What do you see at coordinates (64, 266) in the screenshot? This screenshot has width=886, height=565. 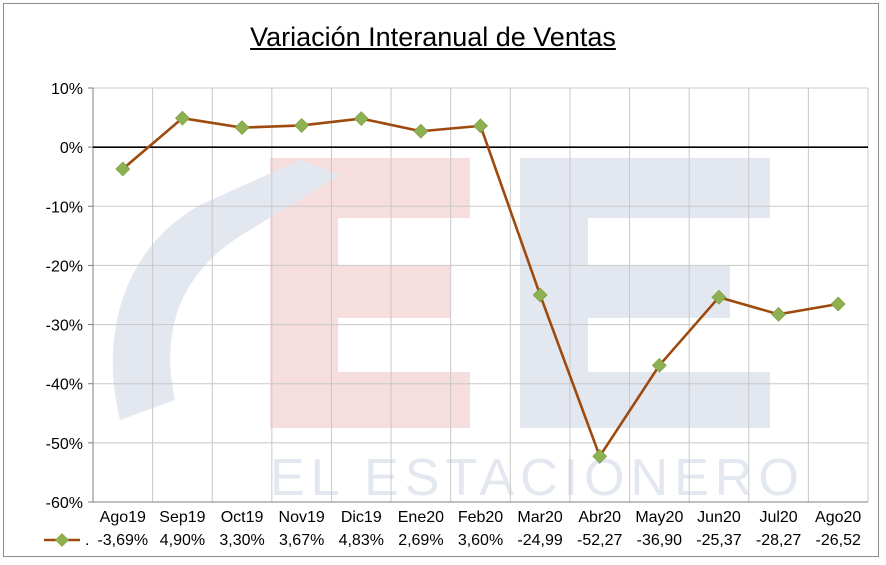 I see `y-tick-label: -20%` at bounding box center [64, 266].